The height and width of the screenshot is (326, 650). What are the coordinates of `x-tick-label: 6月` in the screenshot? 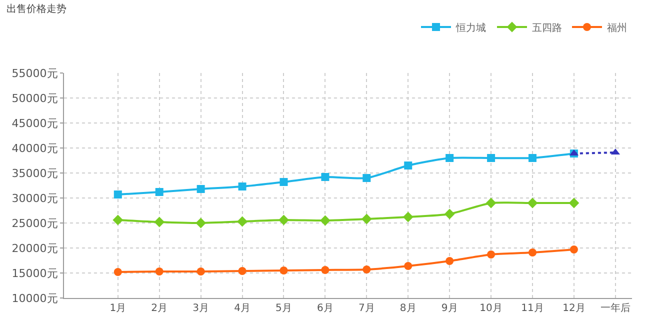 It's located at (325, 308).